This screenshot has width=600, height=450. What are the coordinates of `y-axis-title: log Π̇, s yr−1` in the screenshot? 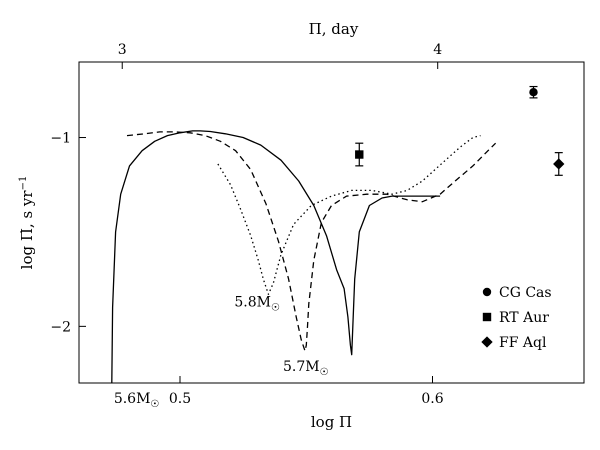 It's located at (27, 223).